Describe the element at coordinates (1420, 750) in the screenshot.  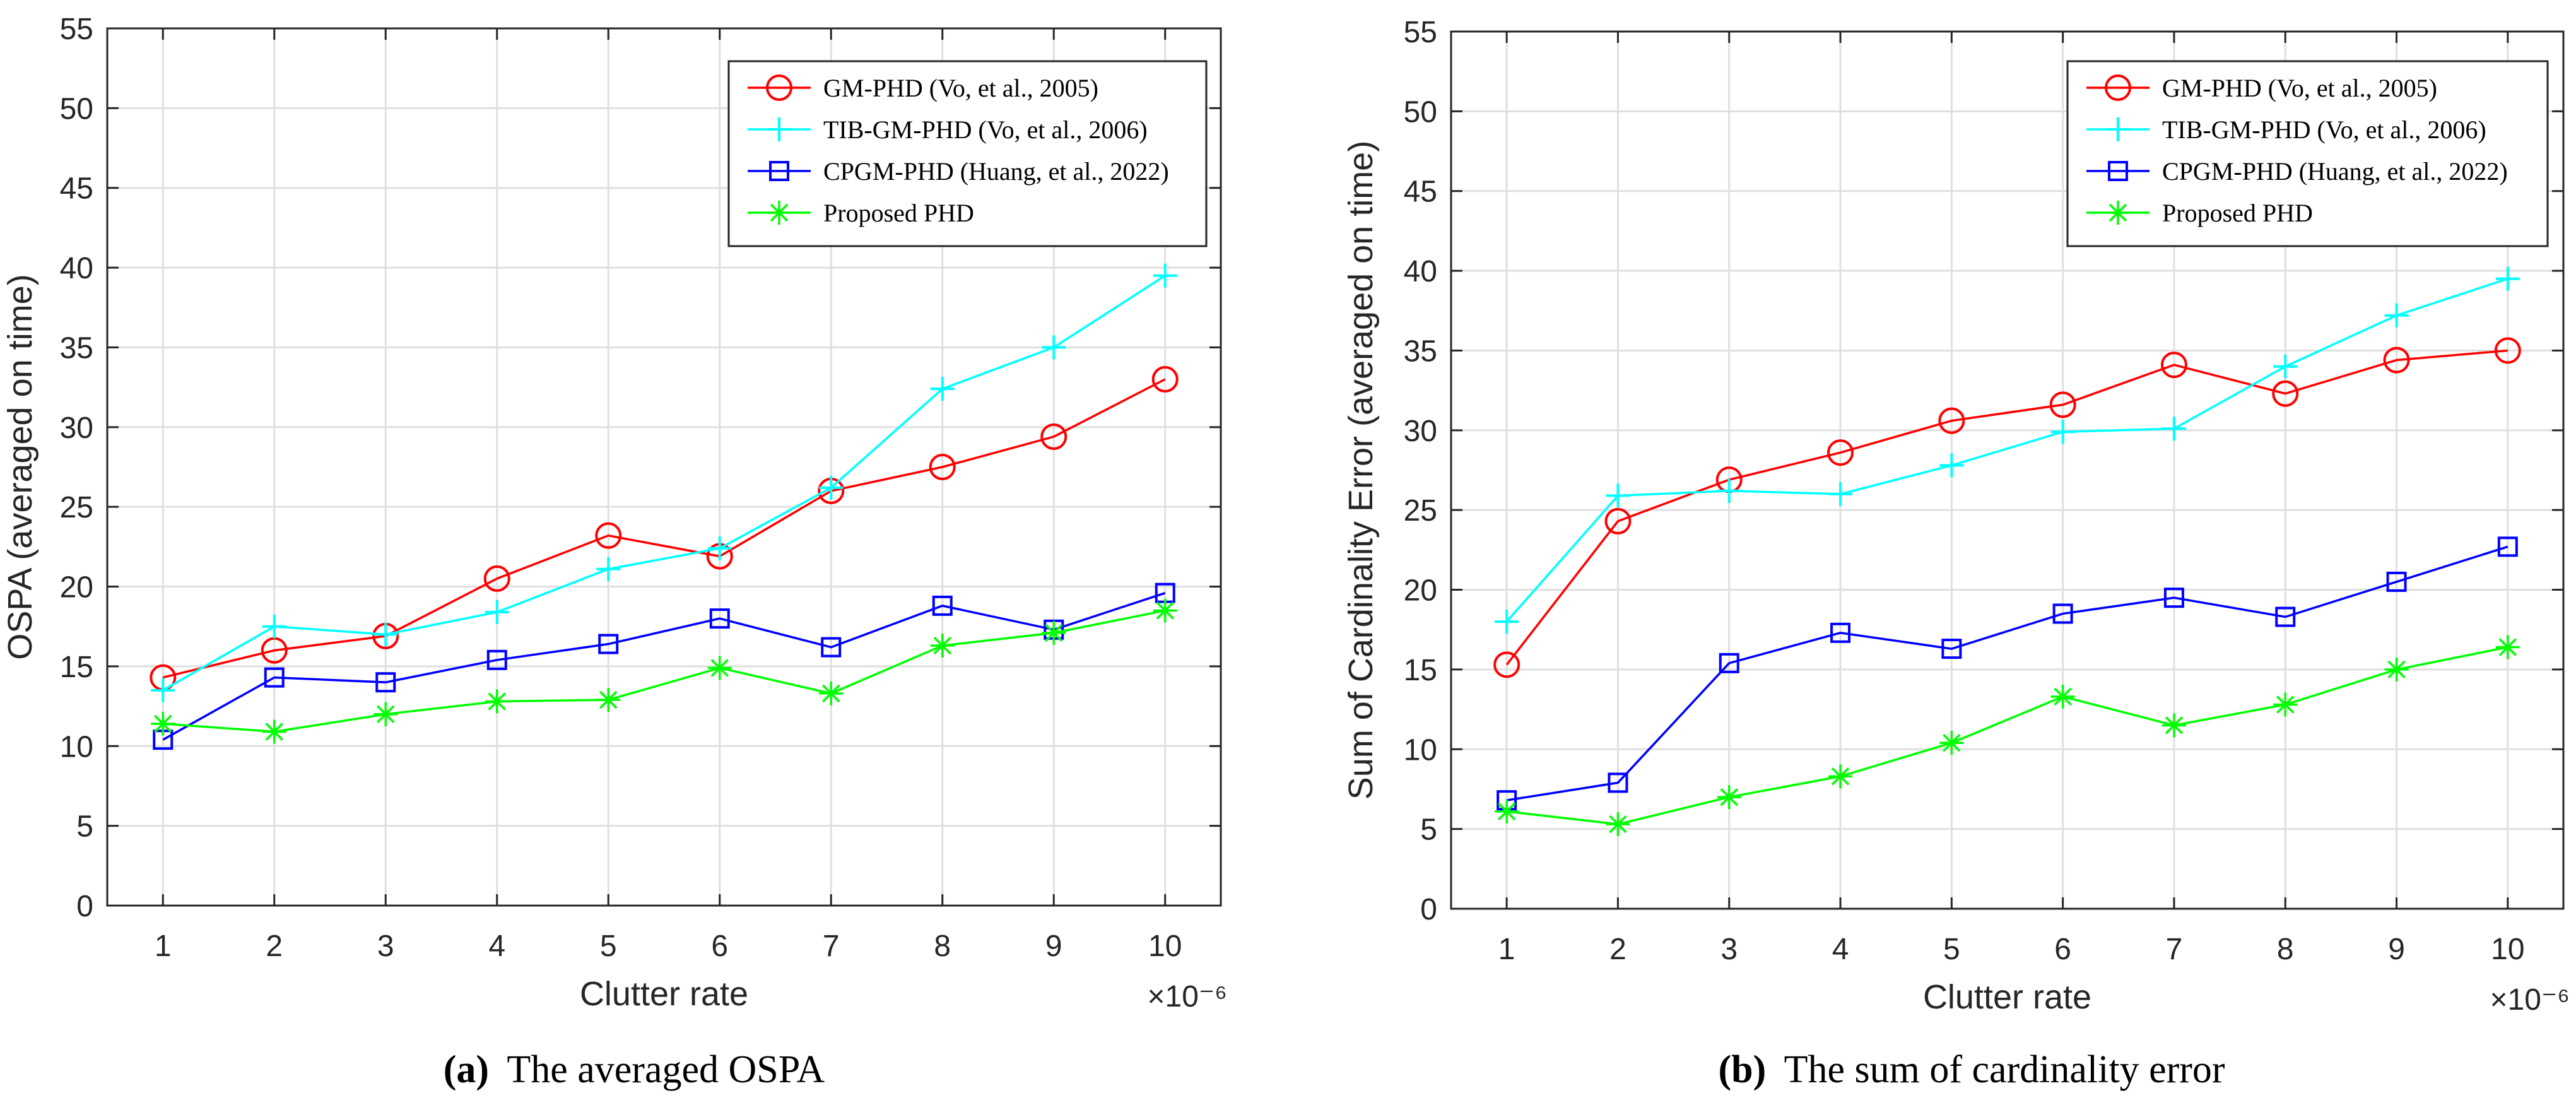
I see `chart-1-y-tick-label: 10` at that location.